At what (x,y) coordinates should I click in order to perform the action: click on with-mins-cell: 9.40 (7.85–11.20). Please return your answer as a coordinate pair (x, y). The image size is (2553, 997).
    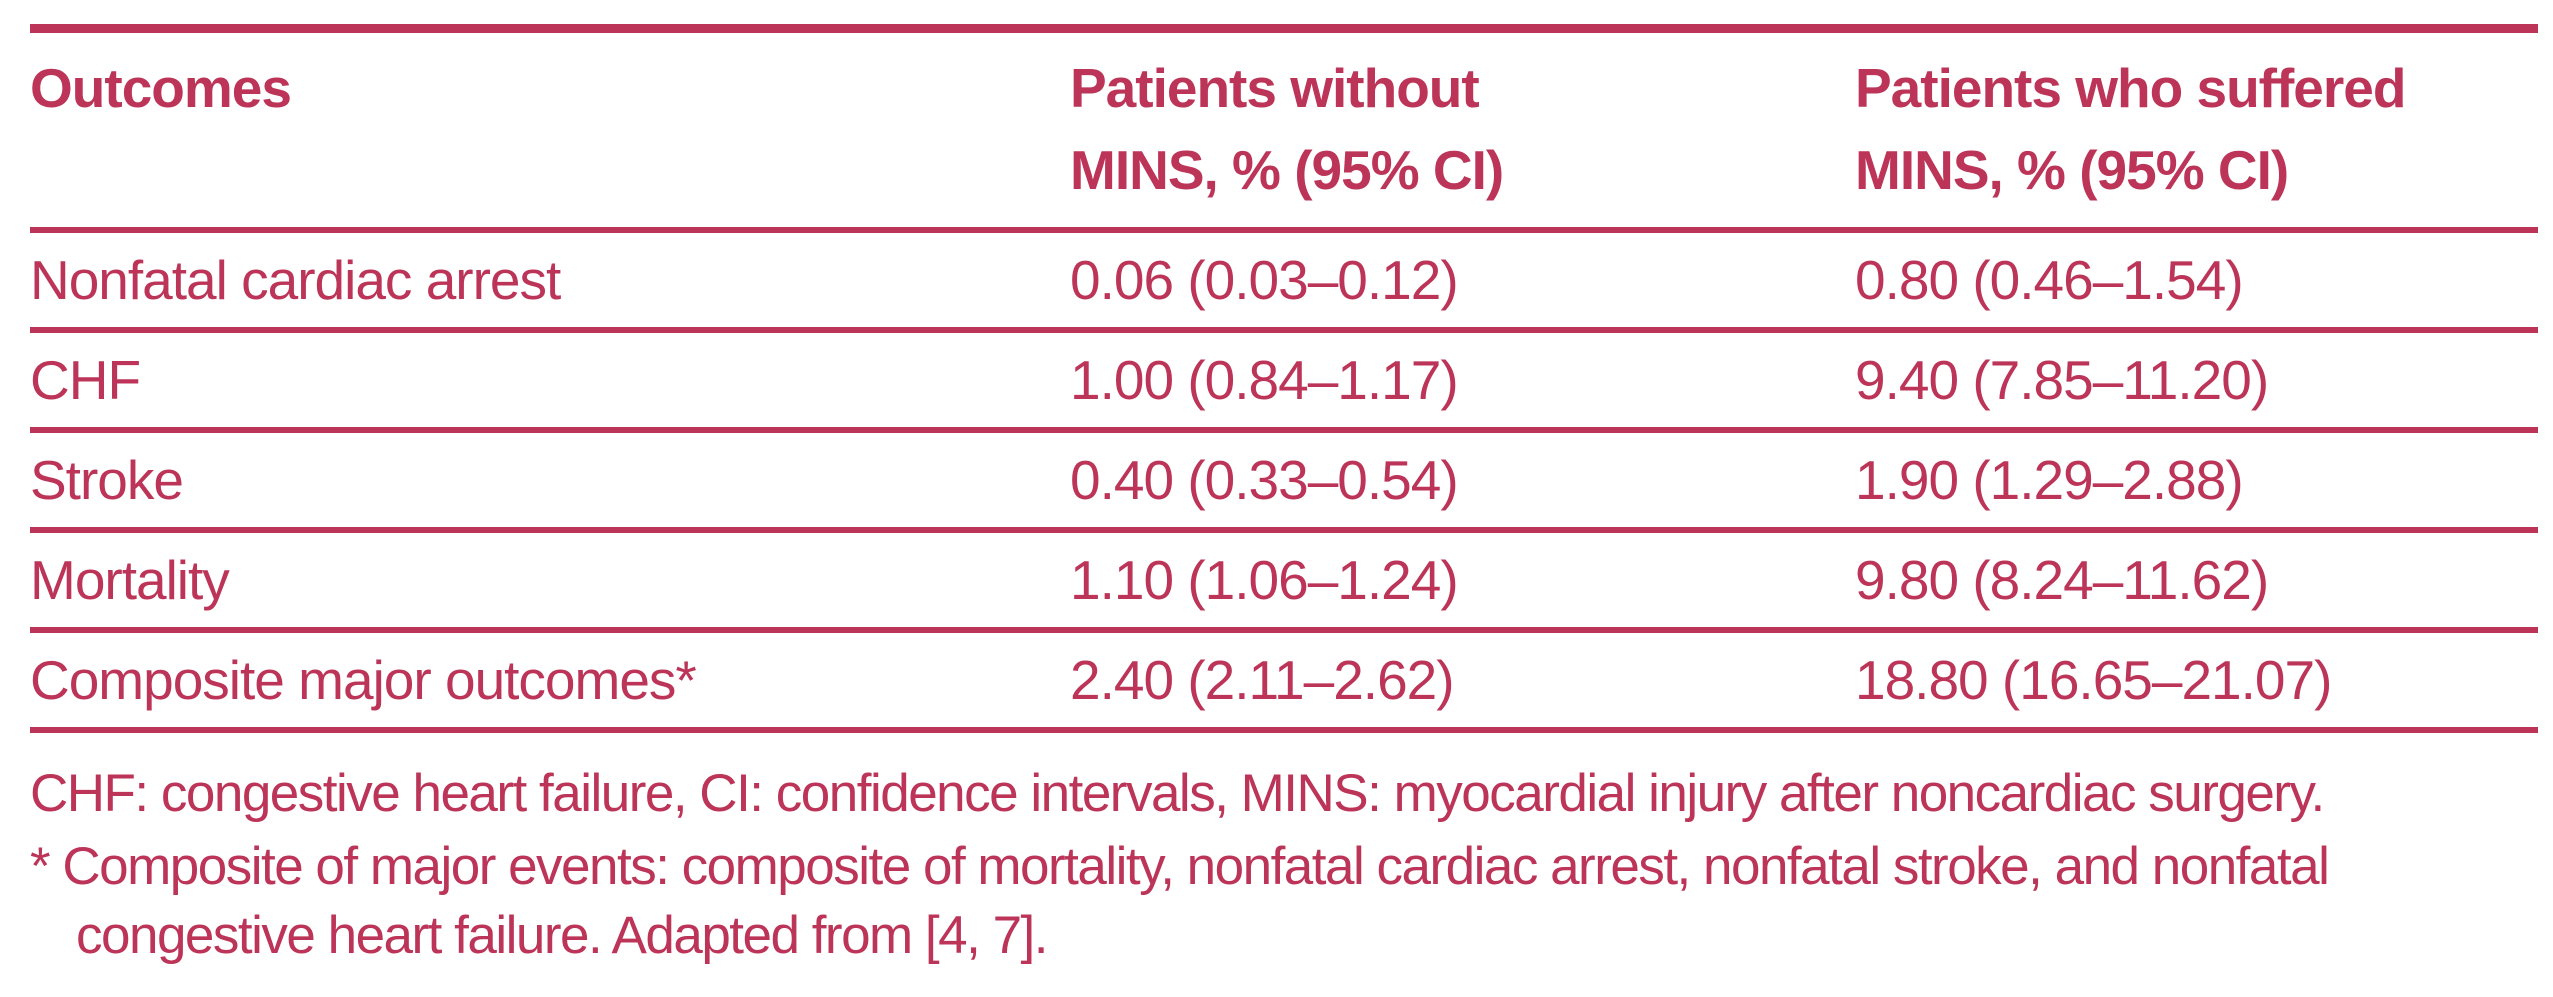
    Looking at the image, I should click on (2196, 381).